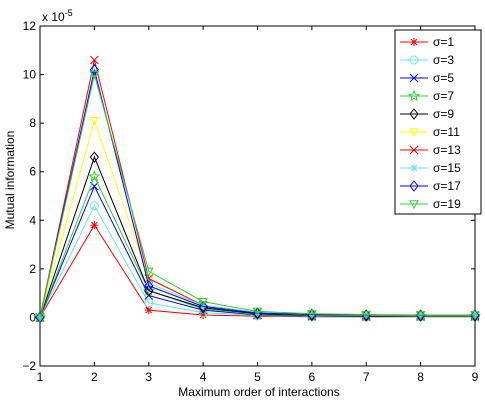 This screenshot has height=401, width=485. What do you see at coordinates (443, 60) in the screenshot?
I see `legend-label: σ=3` at bounding box center [443, 60].